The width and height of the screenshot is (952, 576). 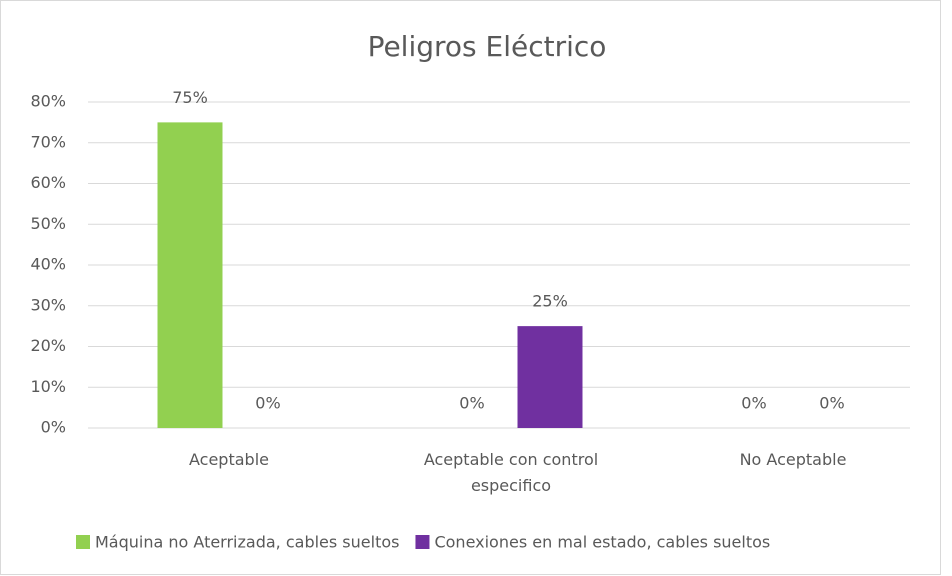 What do you see at coordinates (247, 542) in the screenshot?
I see `legend-label: Máquina no Aterrizada, cables sueltos` at bounding box center [247, 542].